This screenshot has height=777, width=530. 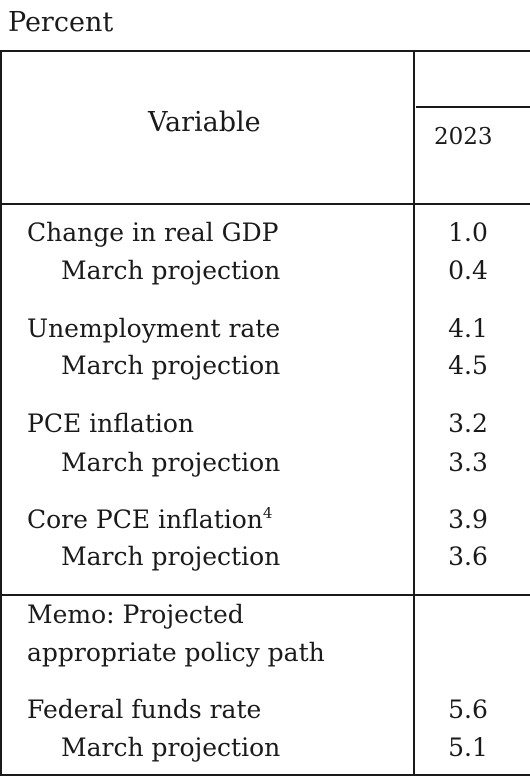 I want to click on table-row: March projection 0.4, so click(x=265, y=271).